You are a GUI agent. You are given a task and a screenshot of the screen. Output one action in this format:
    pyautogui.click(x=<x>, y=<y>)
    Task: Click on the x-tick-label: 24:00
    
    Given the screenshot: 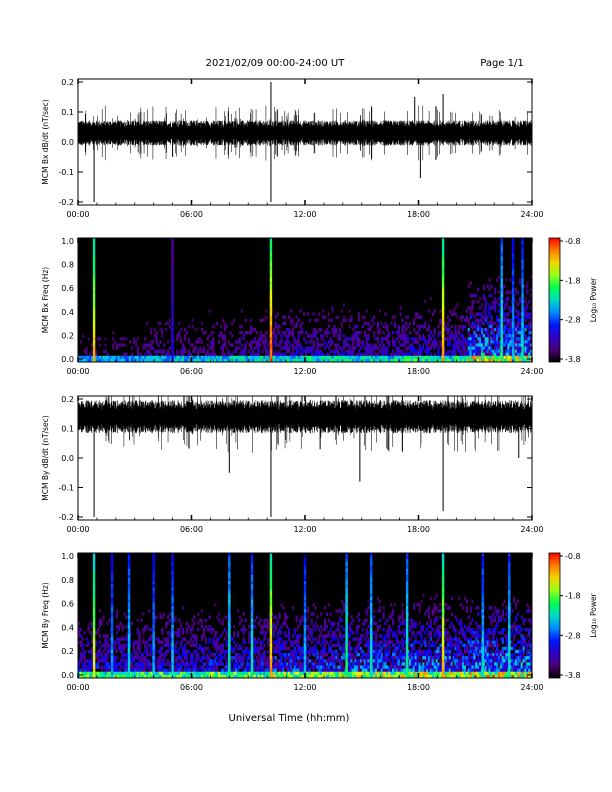 What is the action you would take?
    pyautogui.click(x=531, y=371)
    